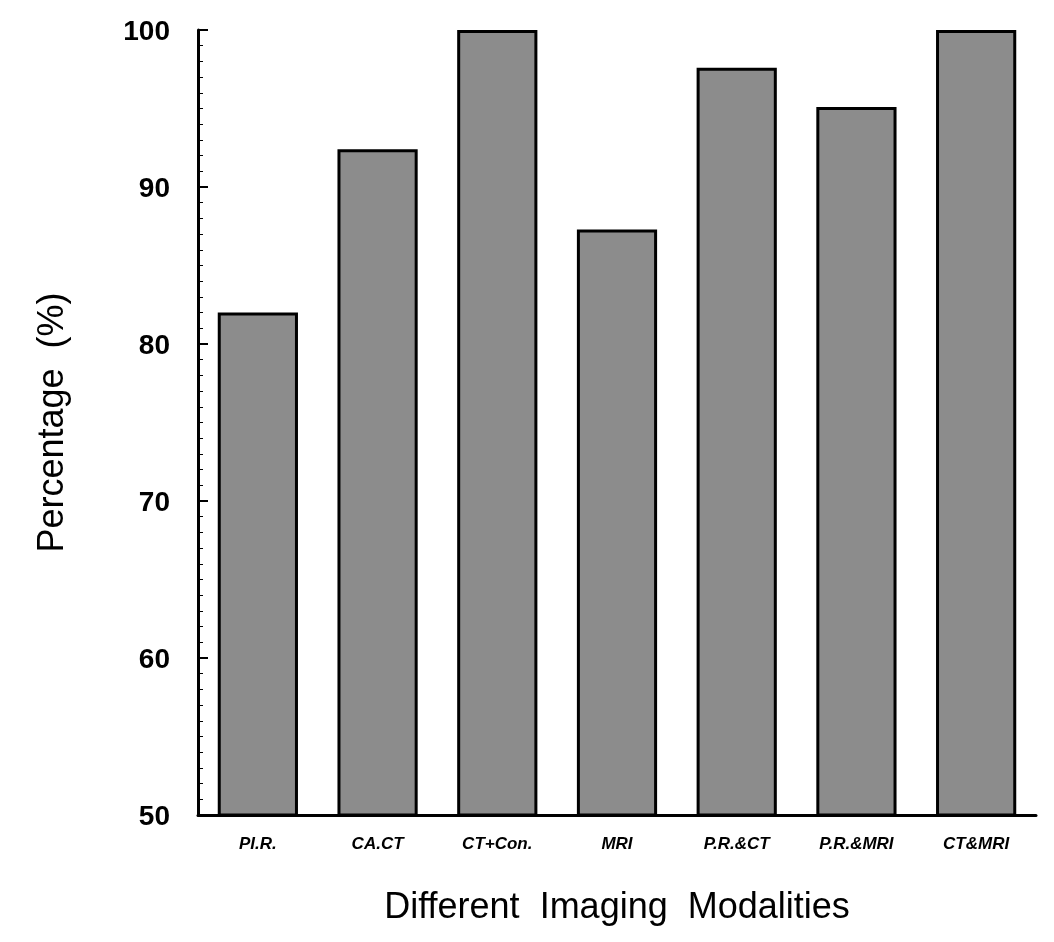 The image size is (1054, 942). Describe the element at coordinates (154, 815) in the screenshot. I see `y-tick-label: 50` at that location.